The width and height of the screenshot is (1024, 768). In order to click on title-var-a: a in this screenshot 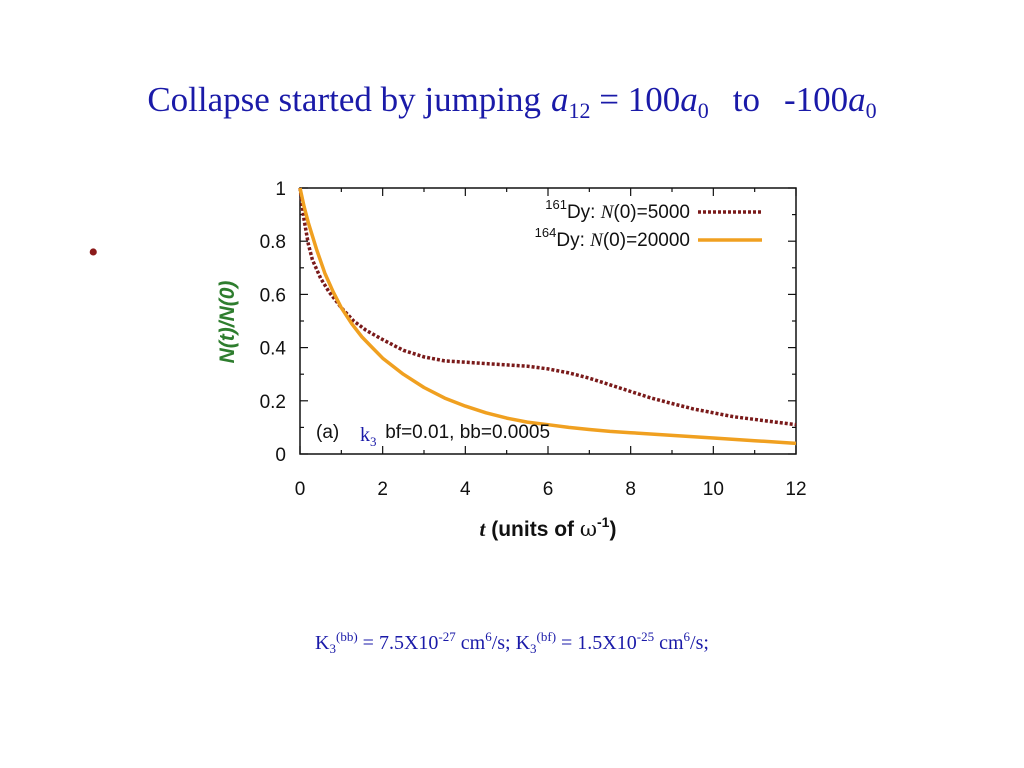, I will do `click(560, 99)`.